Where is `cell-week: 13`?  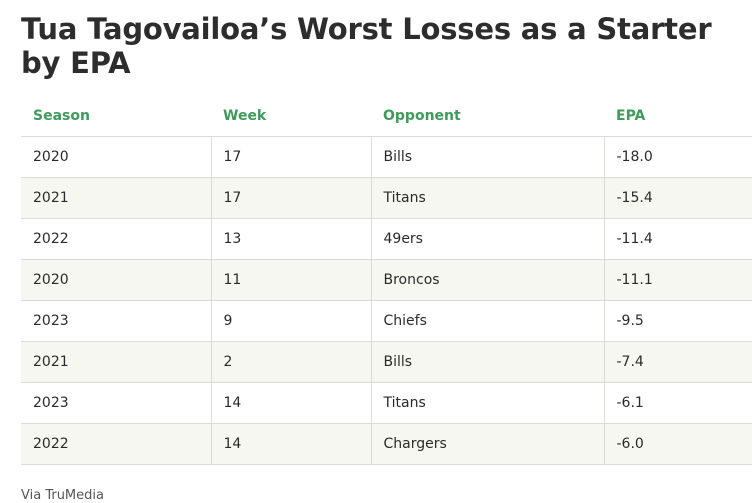 cell-week: 13 is located at coordinates (290, 239).